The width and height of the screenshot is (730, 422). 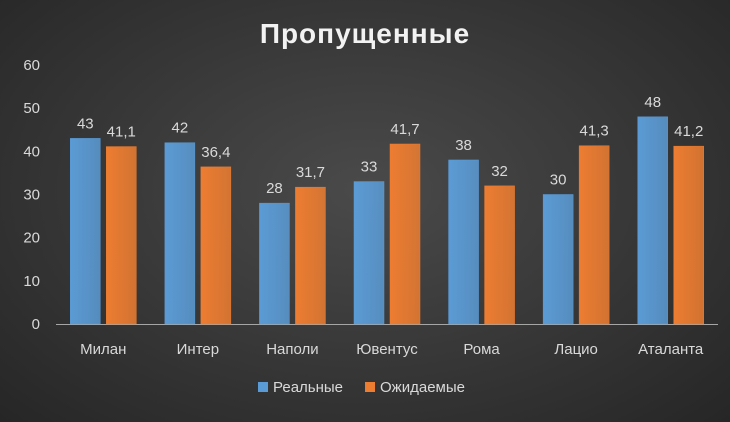 I want to click on y-tick-label: 20, so click(x=31, y=238).